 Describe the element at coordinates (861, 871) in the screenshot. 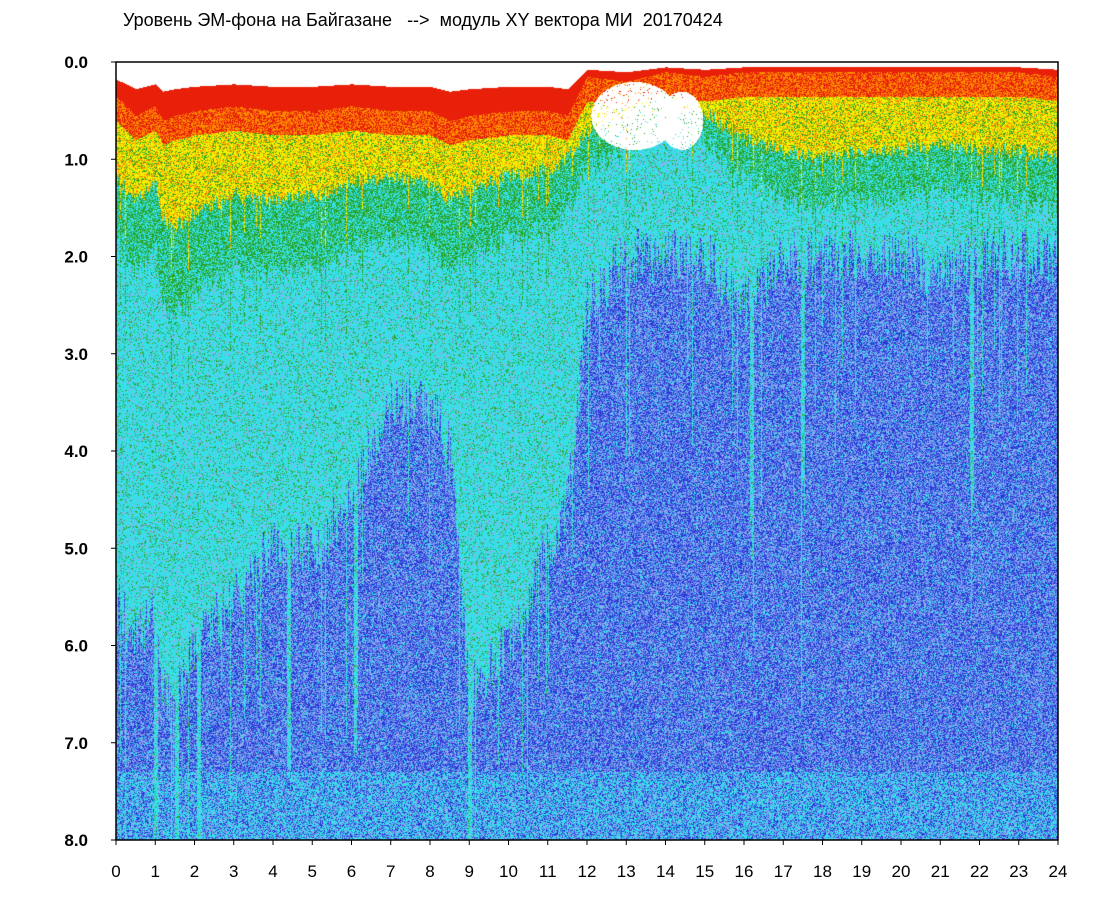

I see `x-tick-label: 19` at that location.